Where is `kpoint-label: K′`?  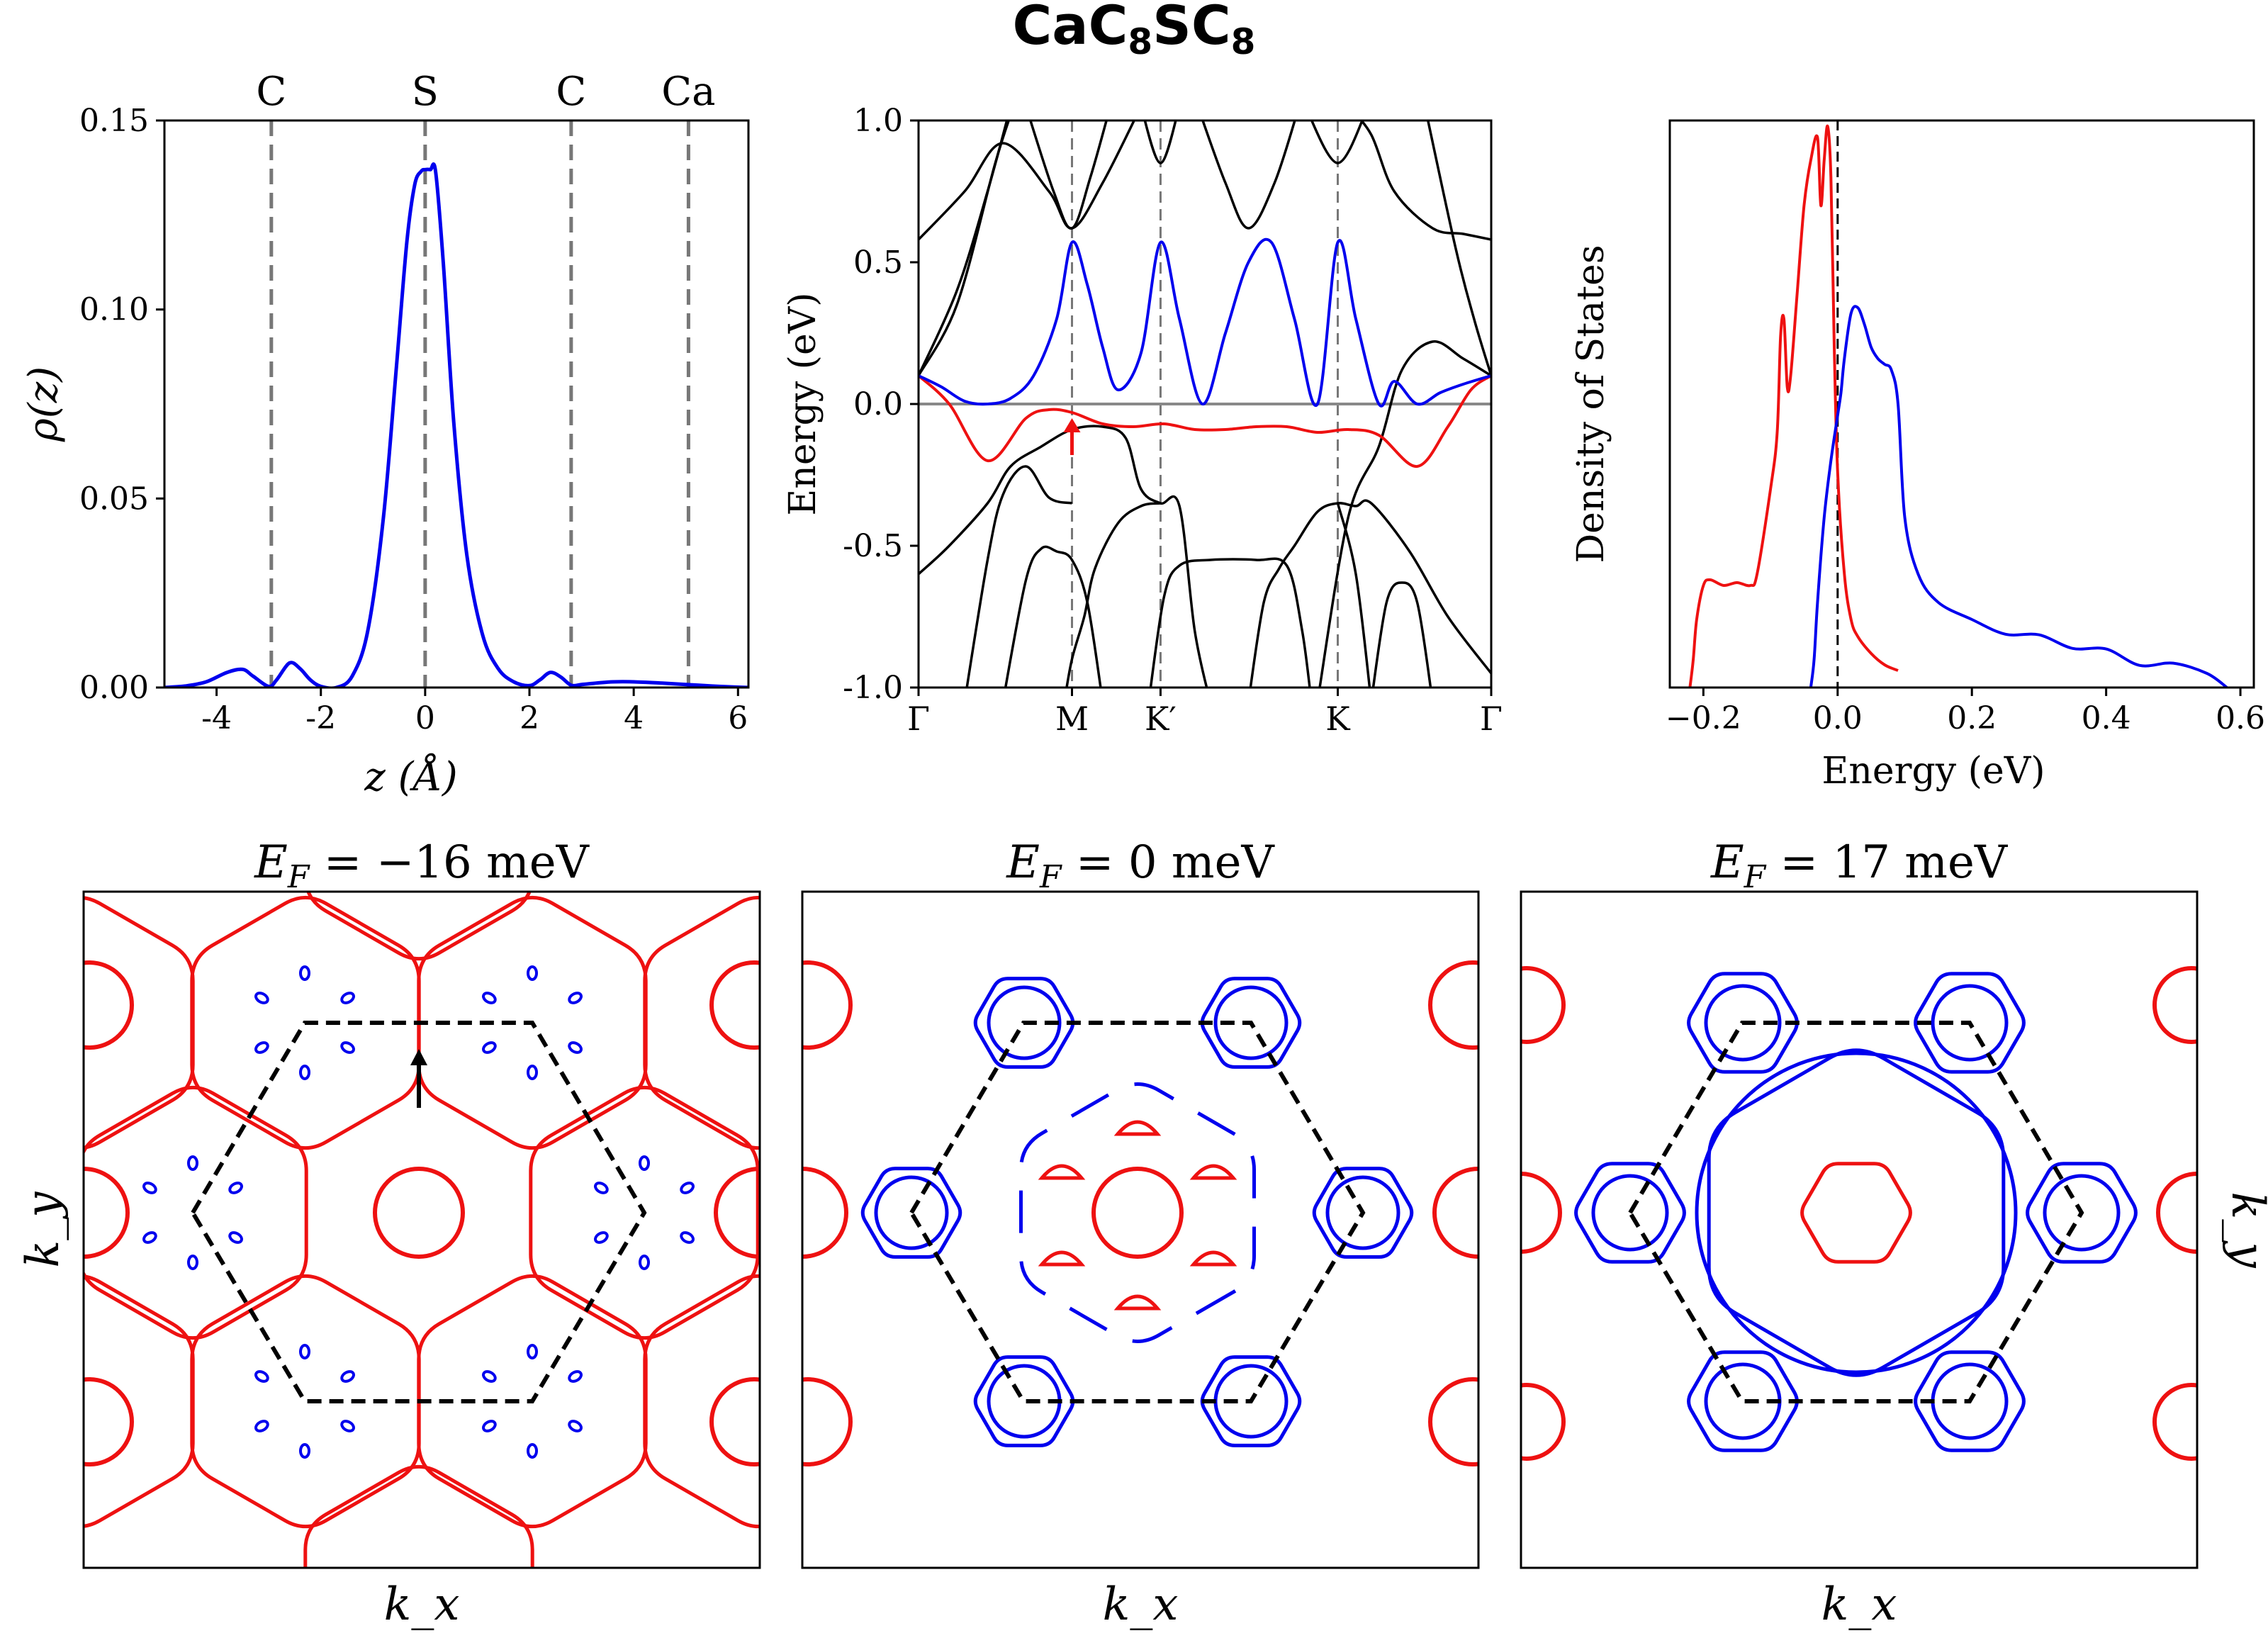 kpoint-label: K′ is located at coordinates (1161, 719).